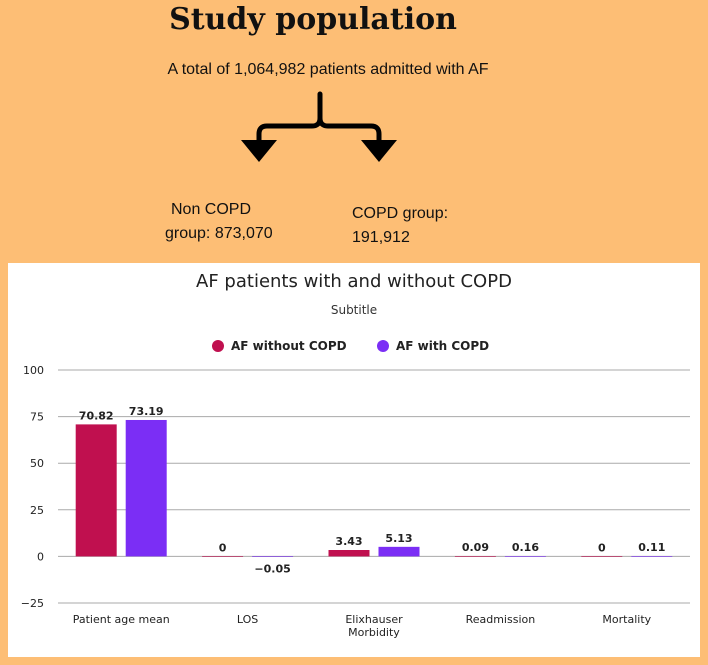 This screenshot has height=665, width=708. Describe the element at coordinates (651, 547) in the screenshot. I see `data-label: 0.11` at that location.